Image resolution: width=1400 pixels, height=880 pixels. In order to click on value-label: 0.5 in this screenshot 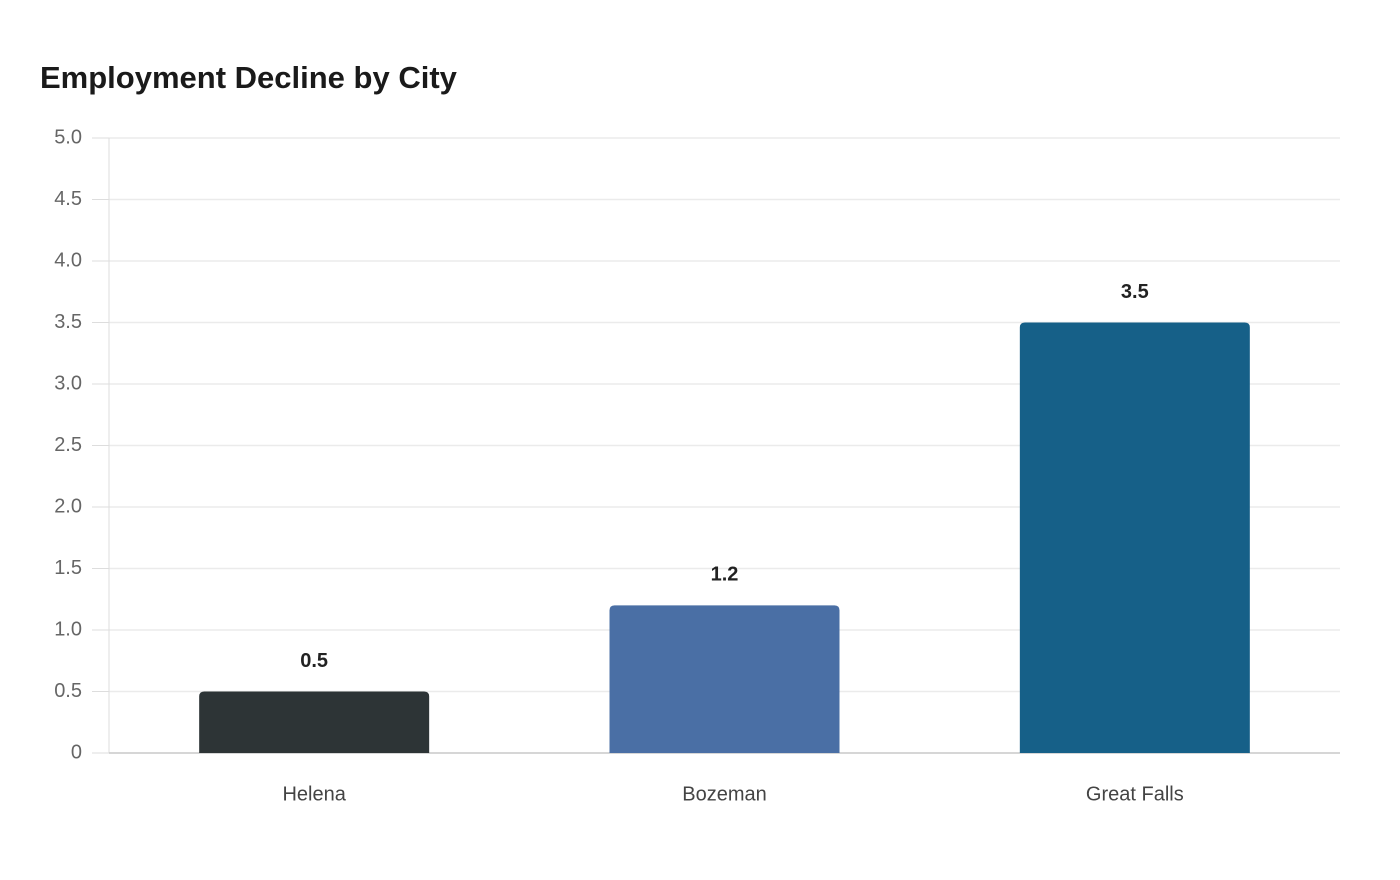, I will do `click(314, 661)`.